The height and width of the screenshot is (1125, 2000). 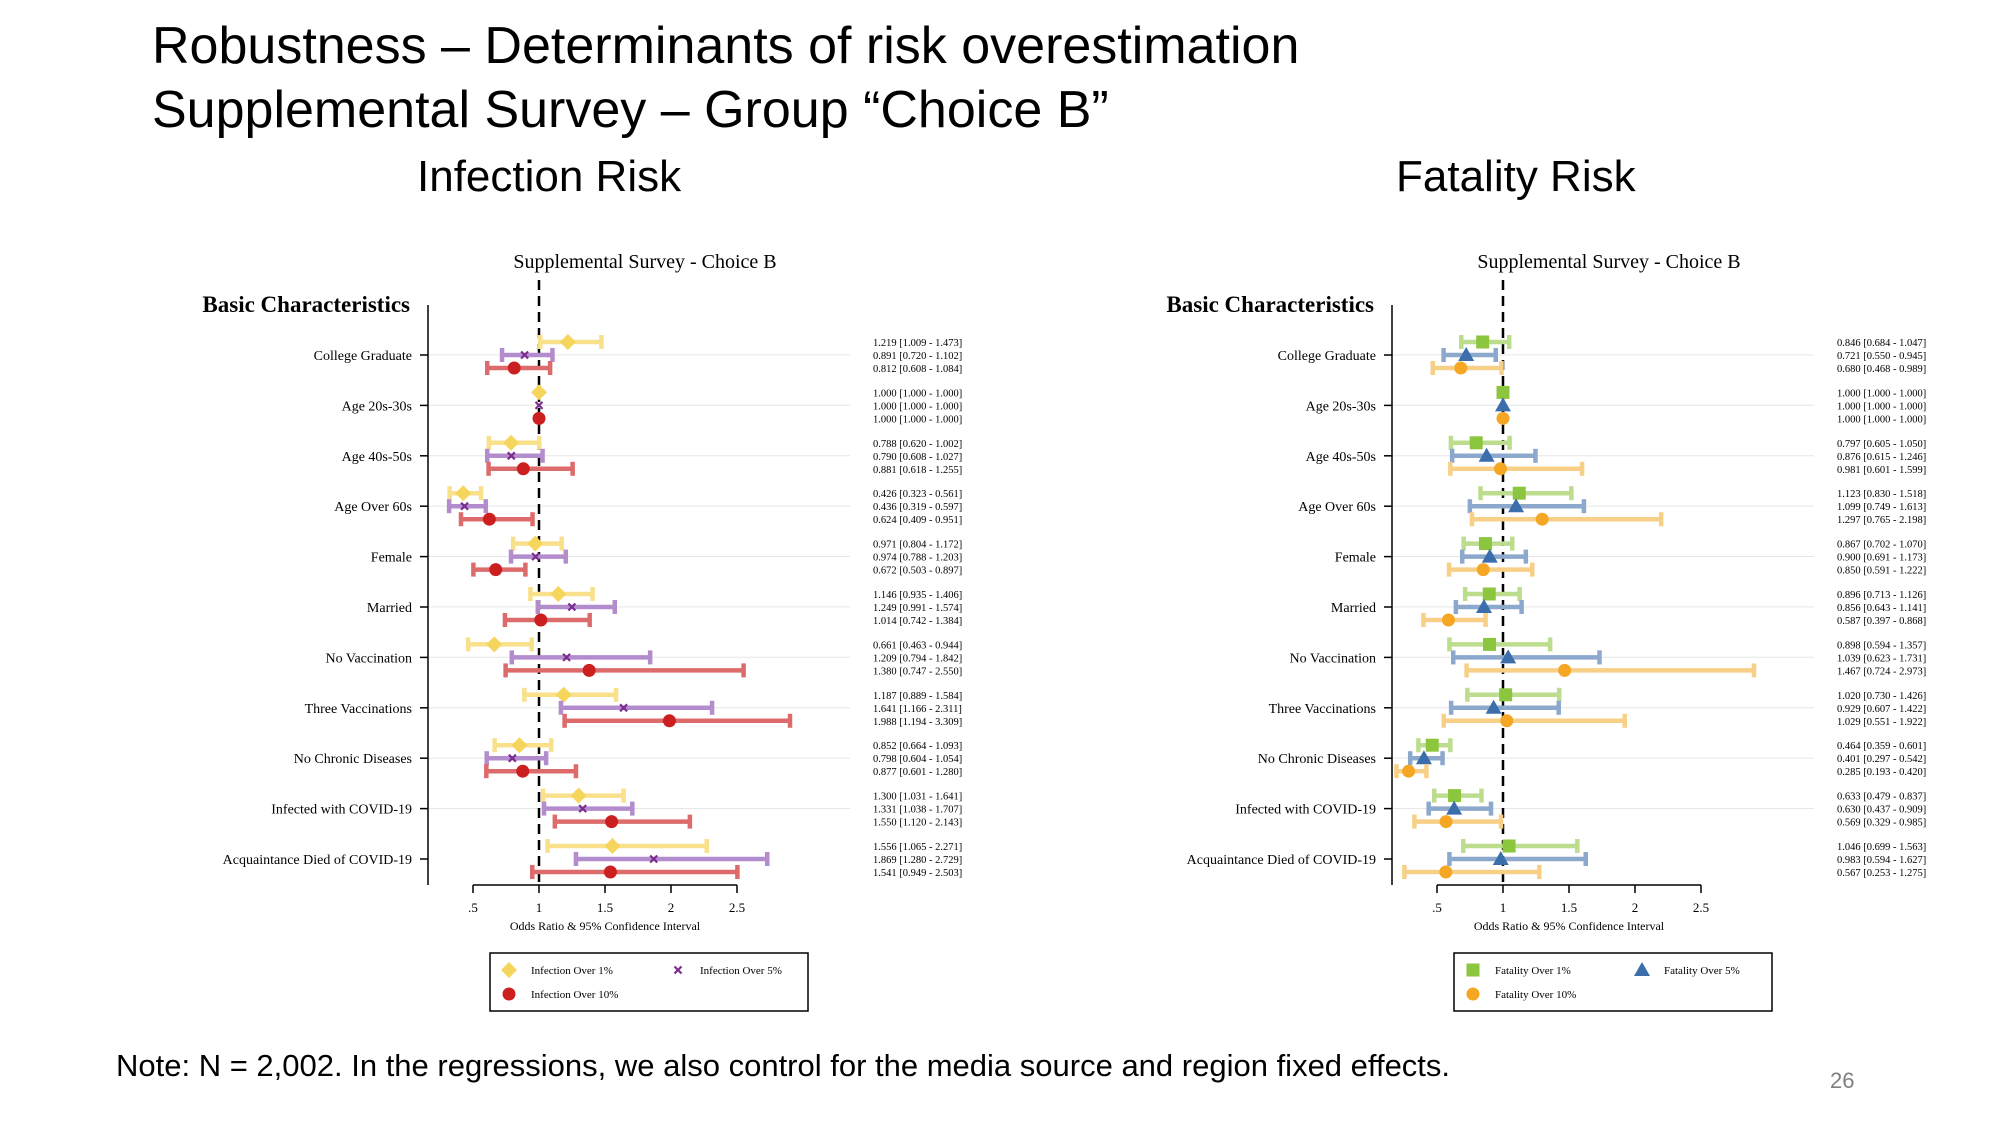 What do you see at coordinates (1270, 304) in the screenshot?
I see `section-label: Basic Characteristics` at bounding box center [1270, 304].